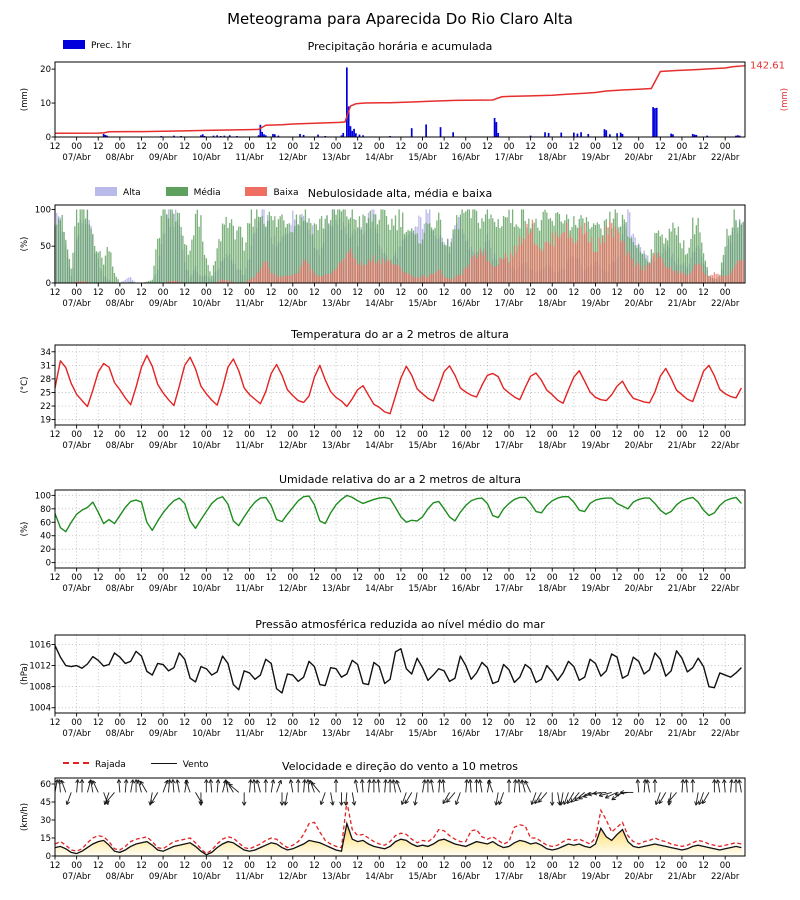 This screenshot has height=900, width=800. Describe the element at coordinates (25, 529) in the screenshot. I see `y-axis-label-relative-humidity: (%)` at that location.